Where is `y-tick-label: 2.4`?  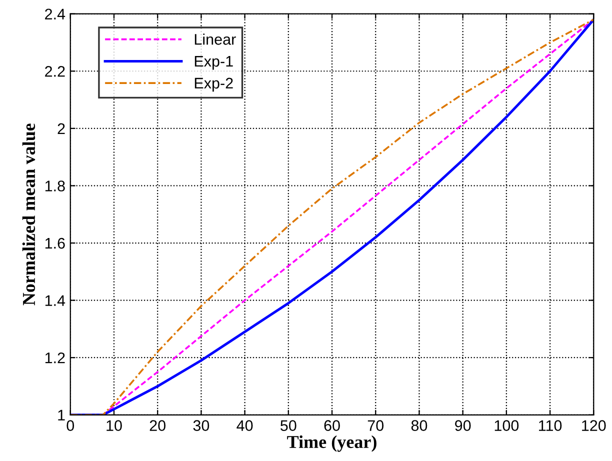 y-tick-label: 2.4 is located at coordinates (55, 14).